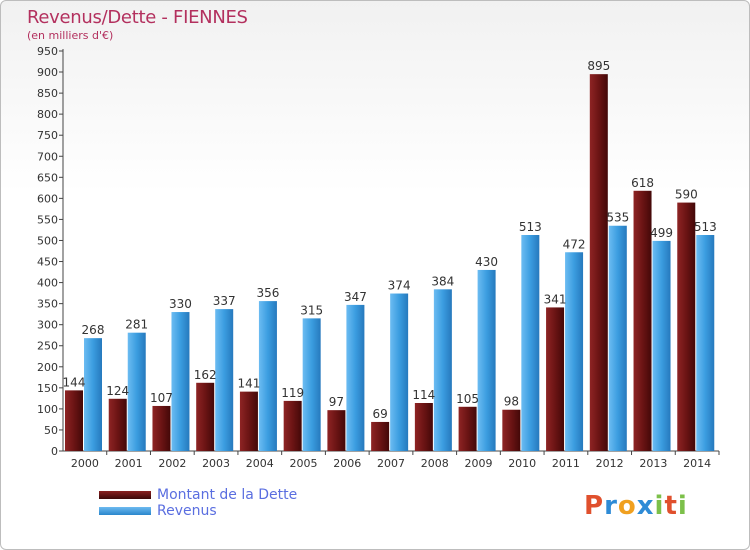  What do you see at coordinates (47, 93) in the screenshot?
I see `y-tick-label: 850` at bounding box center [47, 93].